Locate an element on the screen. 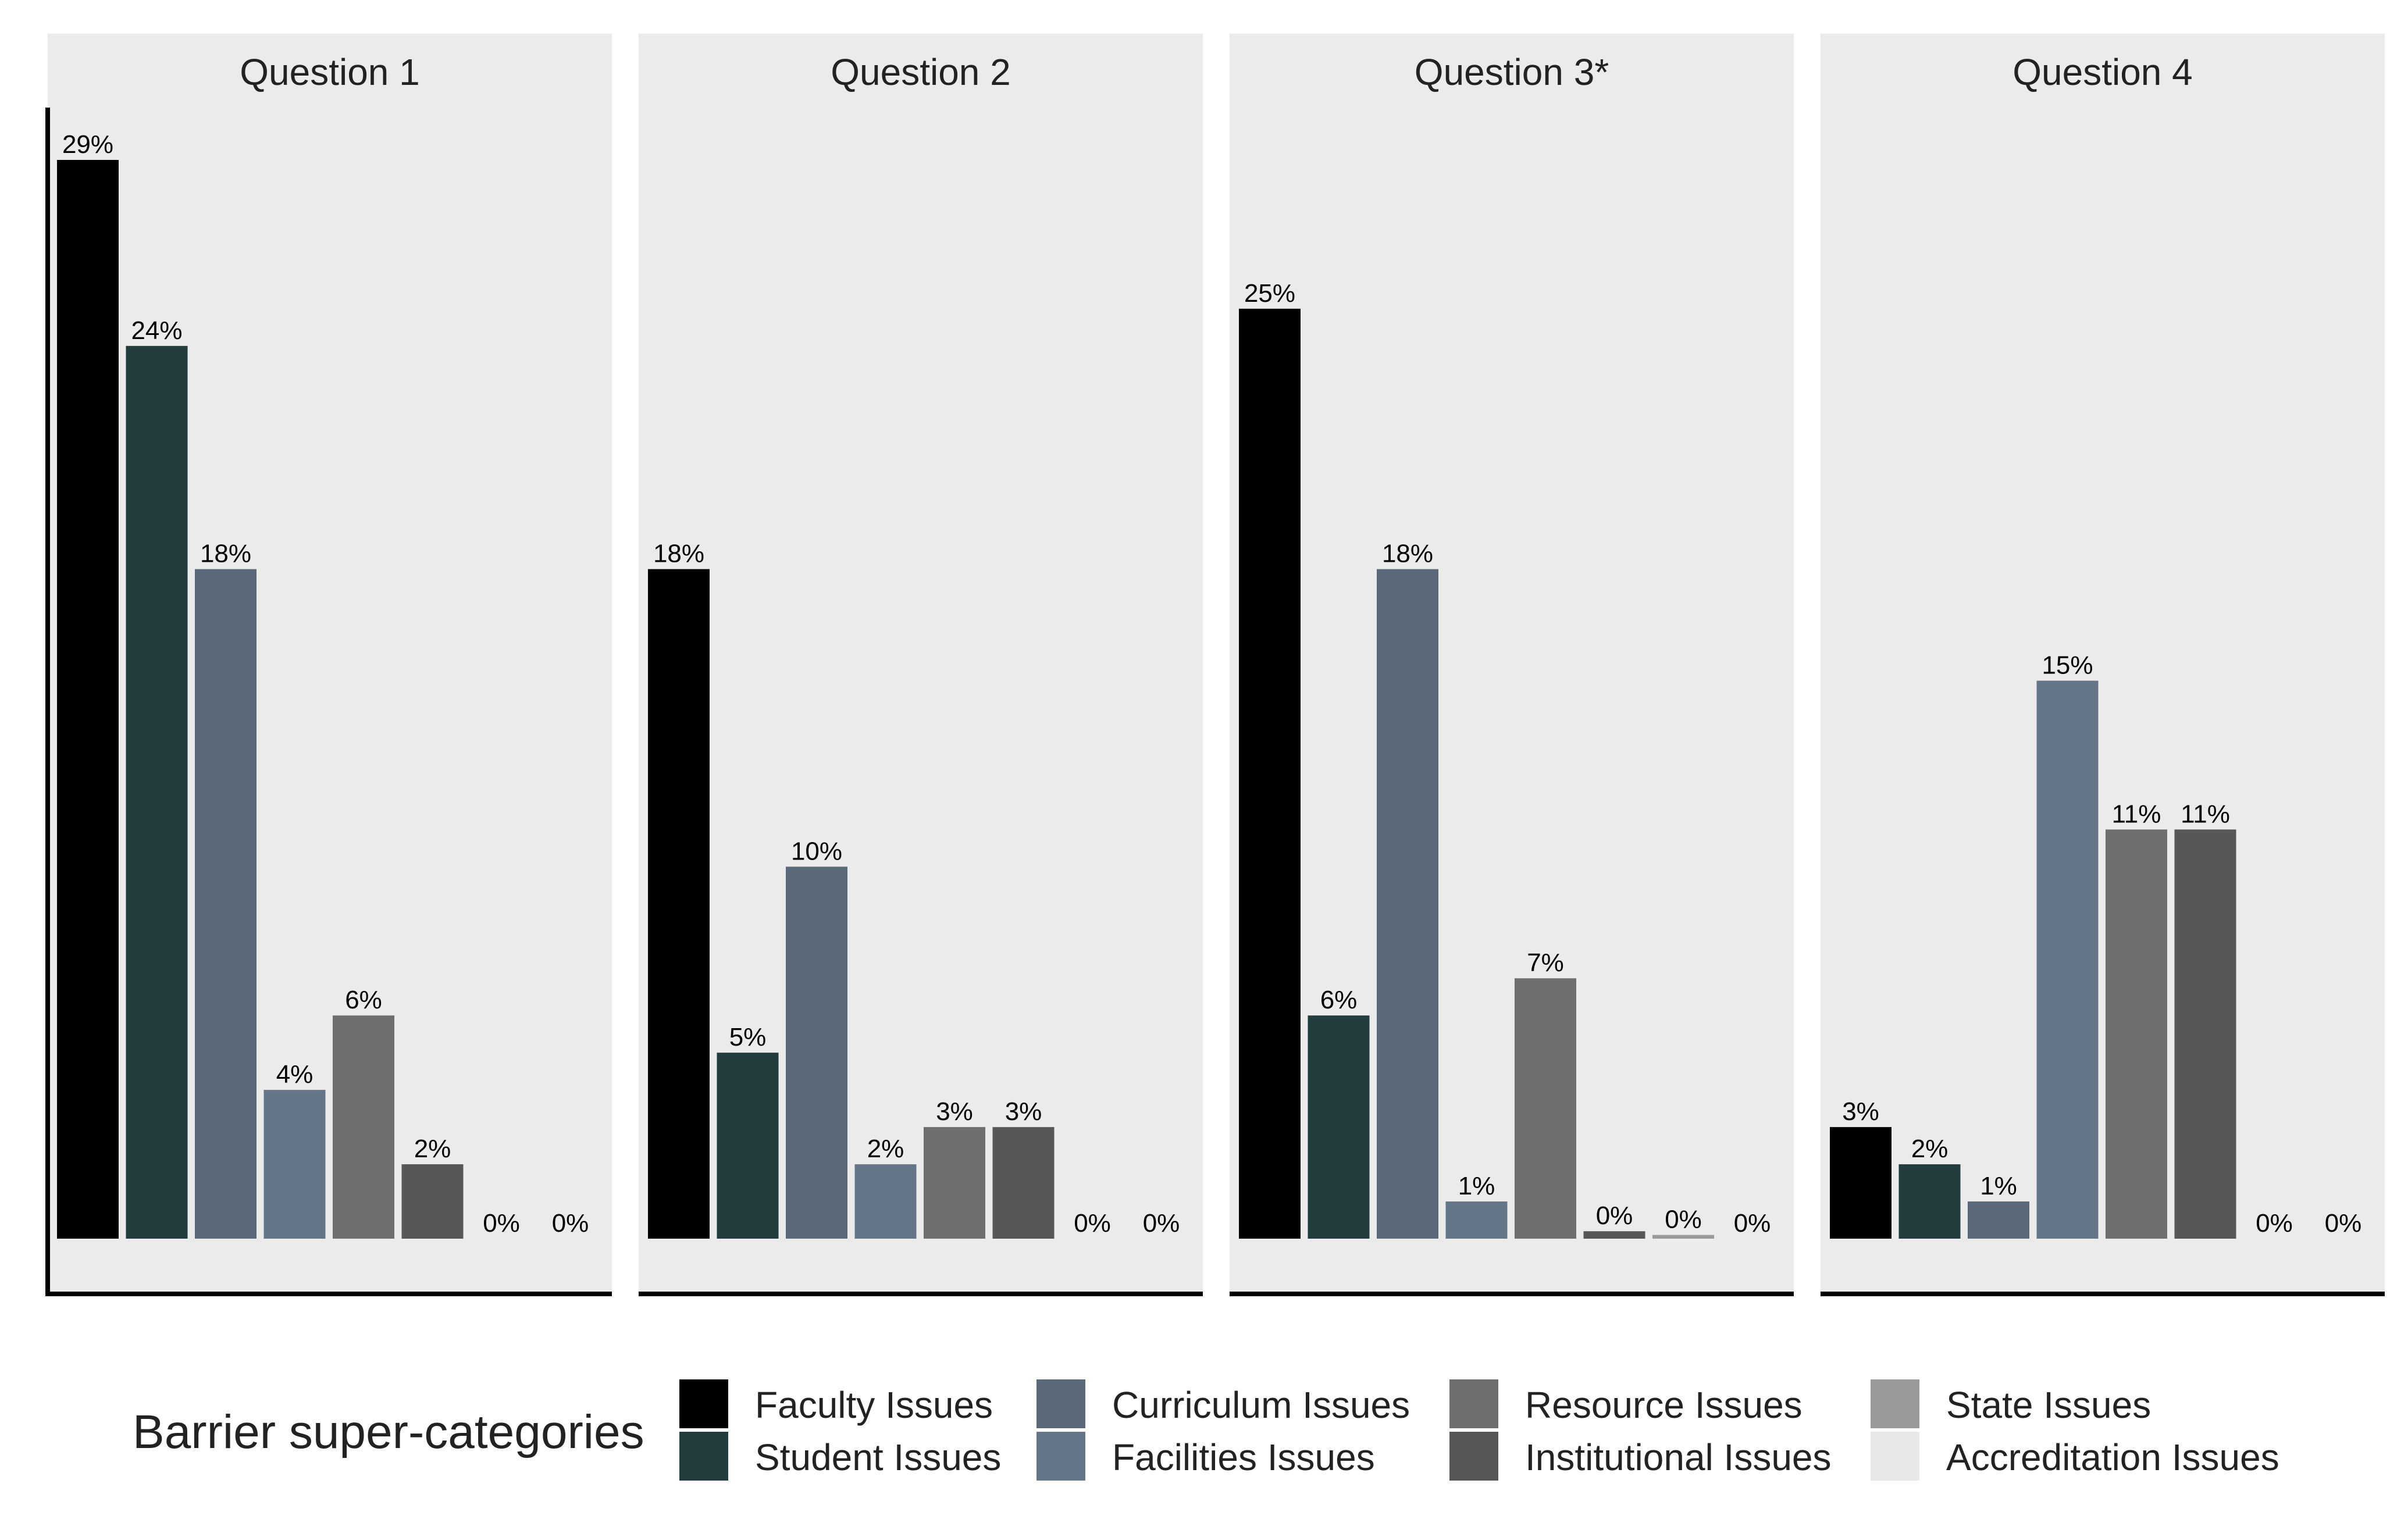 This screenshot has height=1537, width=2408. bar-value-label: 25% is located at coordinates (1269, 293).